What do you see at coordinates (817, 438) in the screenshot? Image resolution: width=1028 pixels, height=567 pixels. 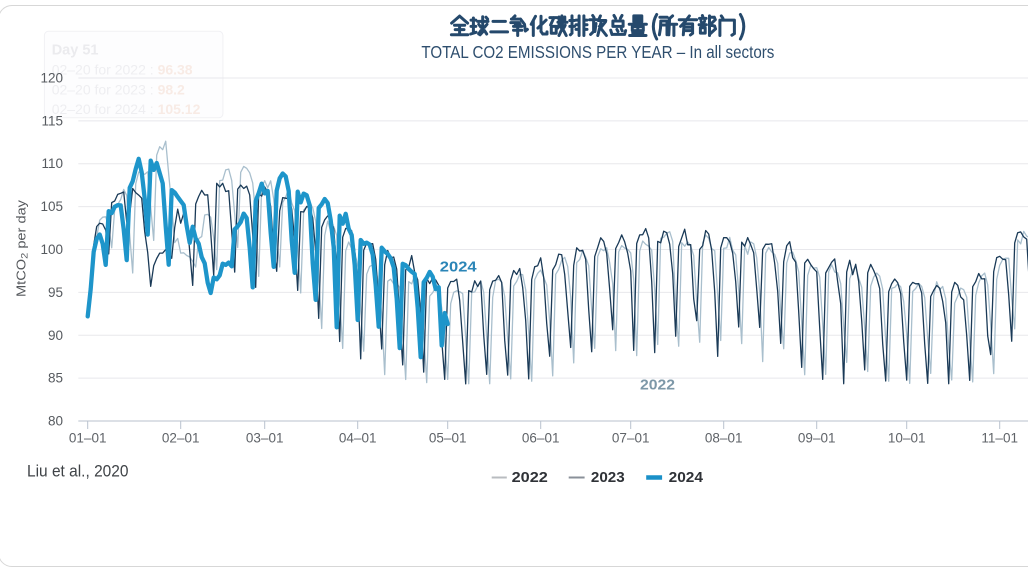 I see `svg-text: 09–01` at bounding box center [817, 438].